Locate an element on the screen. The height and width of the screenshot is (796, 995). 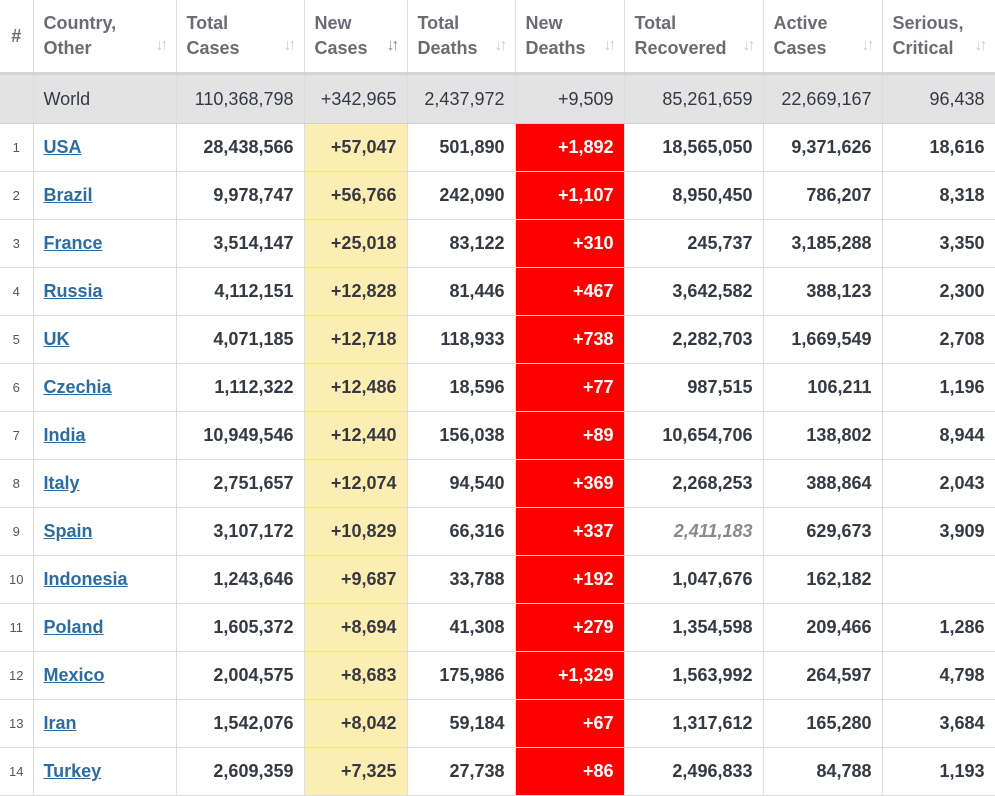
new-cases-cell: +12,718 is located at coordinates (356, 339).